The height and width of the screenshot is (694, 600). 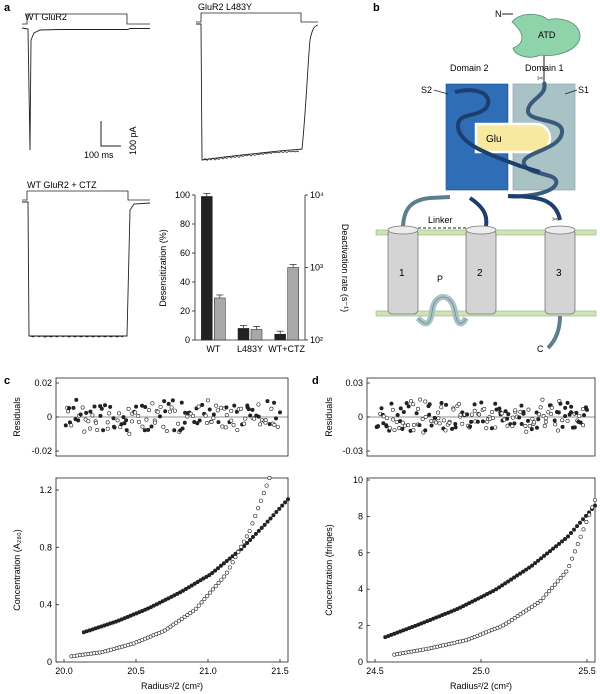 What do you see at coordinates (17, 417) in the screenshot?
I see `residuals-ylabel-c: Residuals` at bounding box center [17, 417].